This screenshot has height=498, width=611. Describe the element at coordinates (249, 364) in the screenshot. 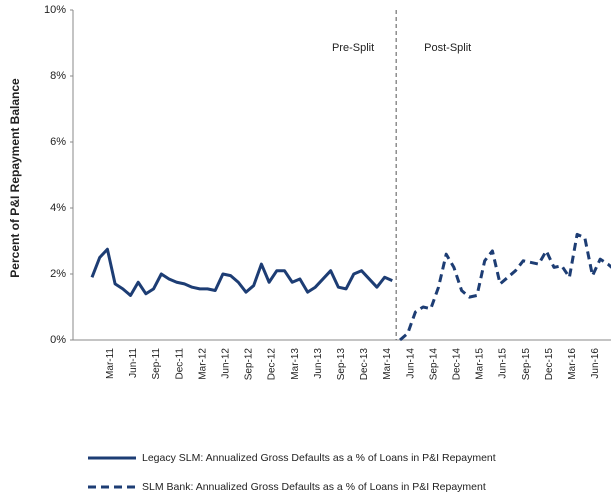

I see `x-tick-label: Sep-12` at that location.